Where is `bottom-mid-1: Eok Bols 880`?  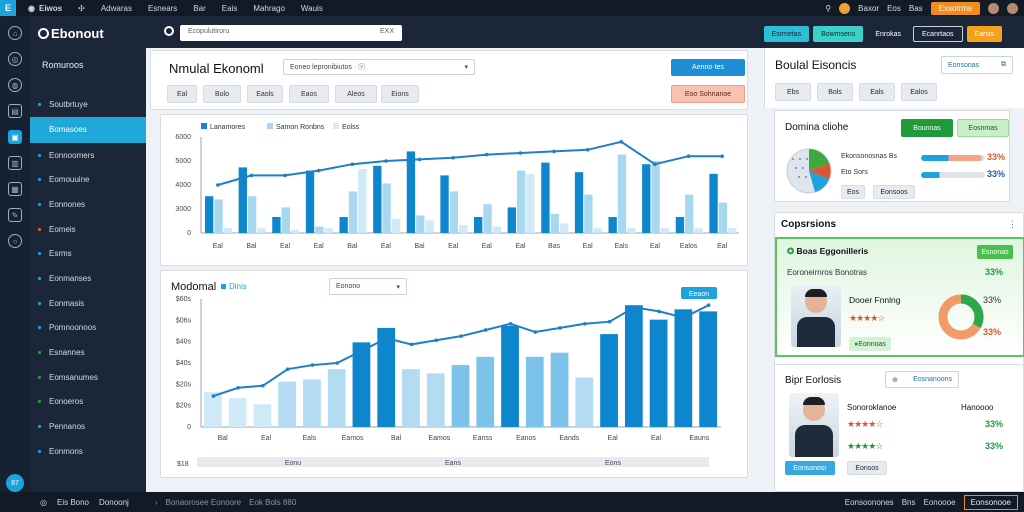 bottom-mid-1: Eok Bols 880 is located at coordinates (273, 502).